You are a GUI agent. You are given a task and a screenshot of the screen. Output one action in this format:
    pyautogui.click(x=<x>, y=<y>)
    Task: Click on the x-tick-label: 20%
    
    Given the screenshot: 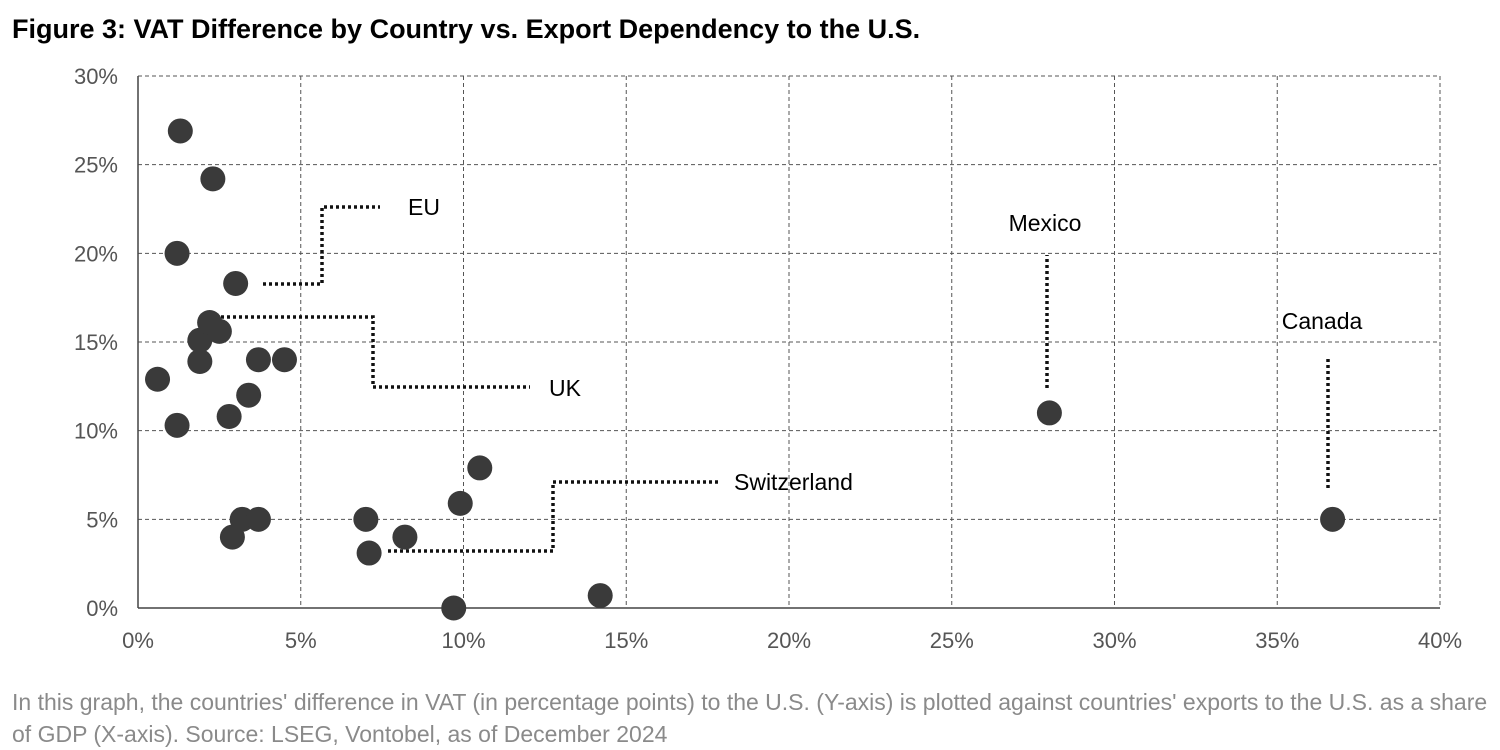 What is the action you would take?
    pyautogui.click(x=789, y=640)
    